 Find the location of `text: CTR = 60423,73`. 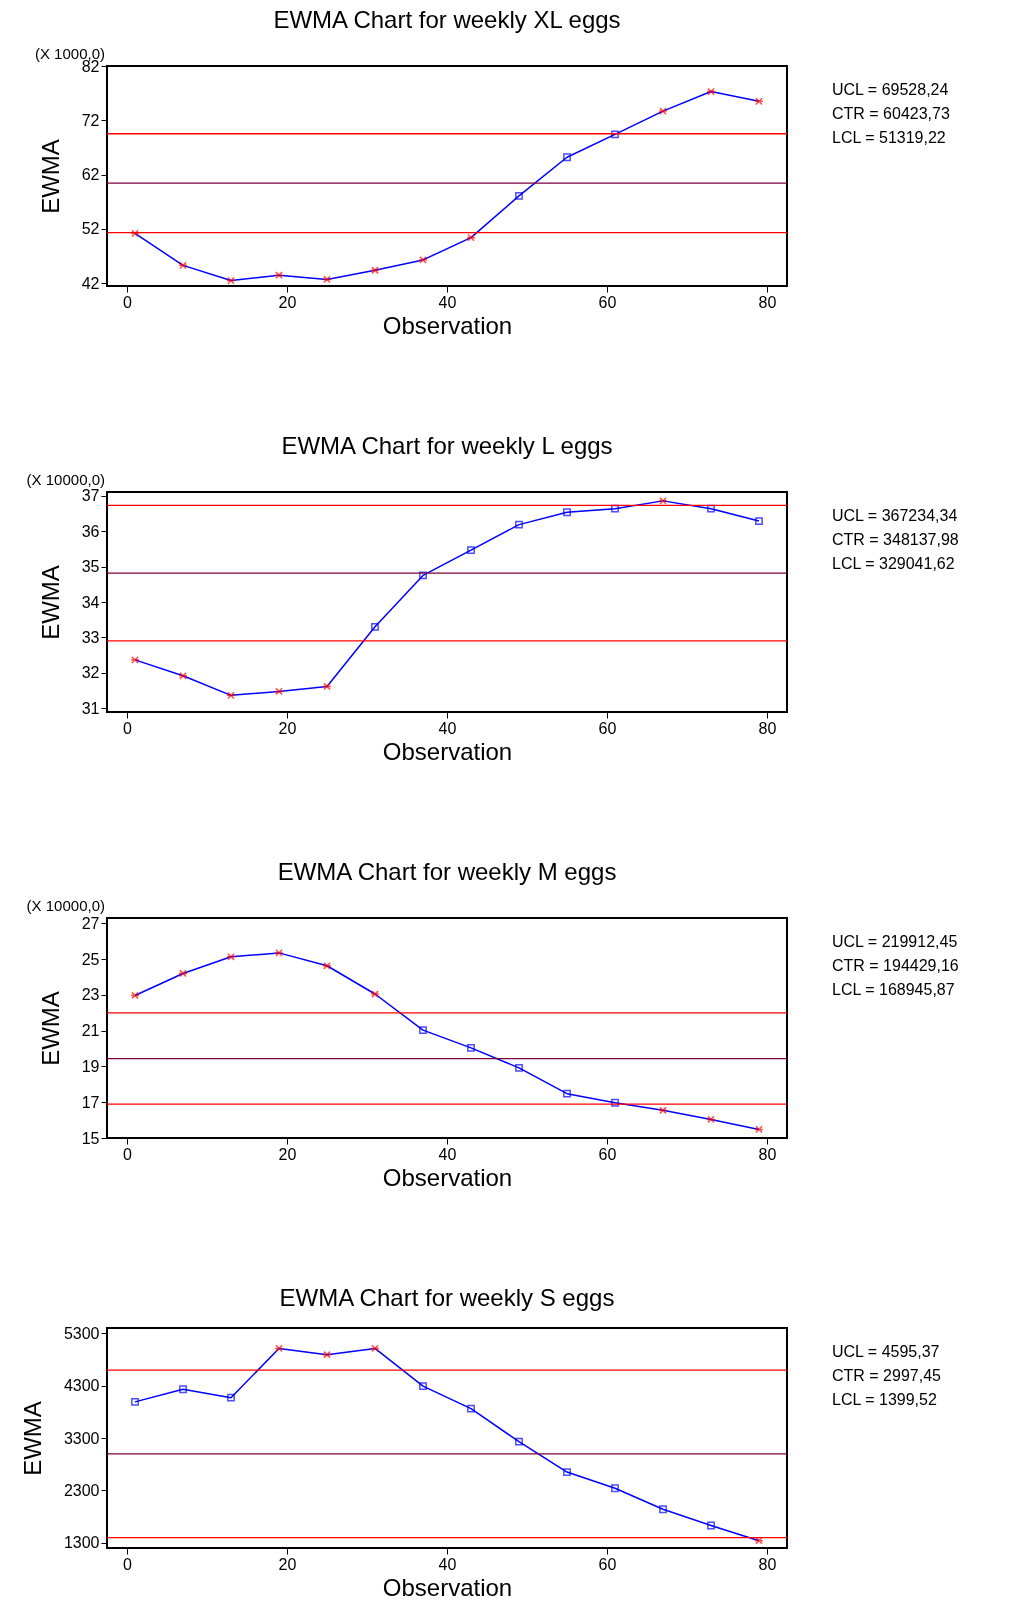

text: CTR = 60423,73 is located at coordinates (891, 113).